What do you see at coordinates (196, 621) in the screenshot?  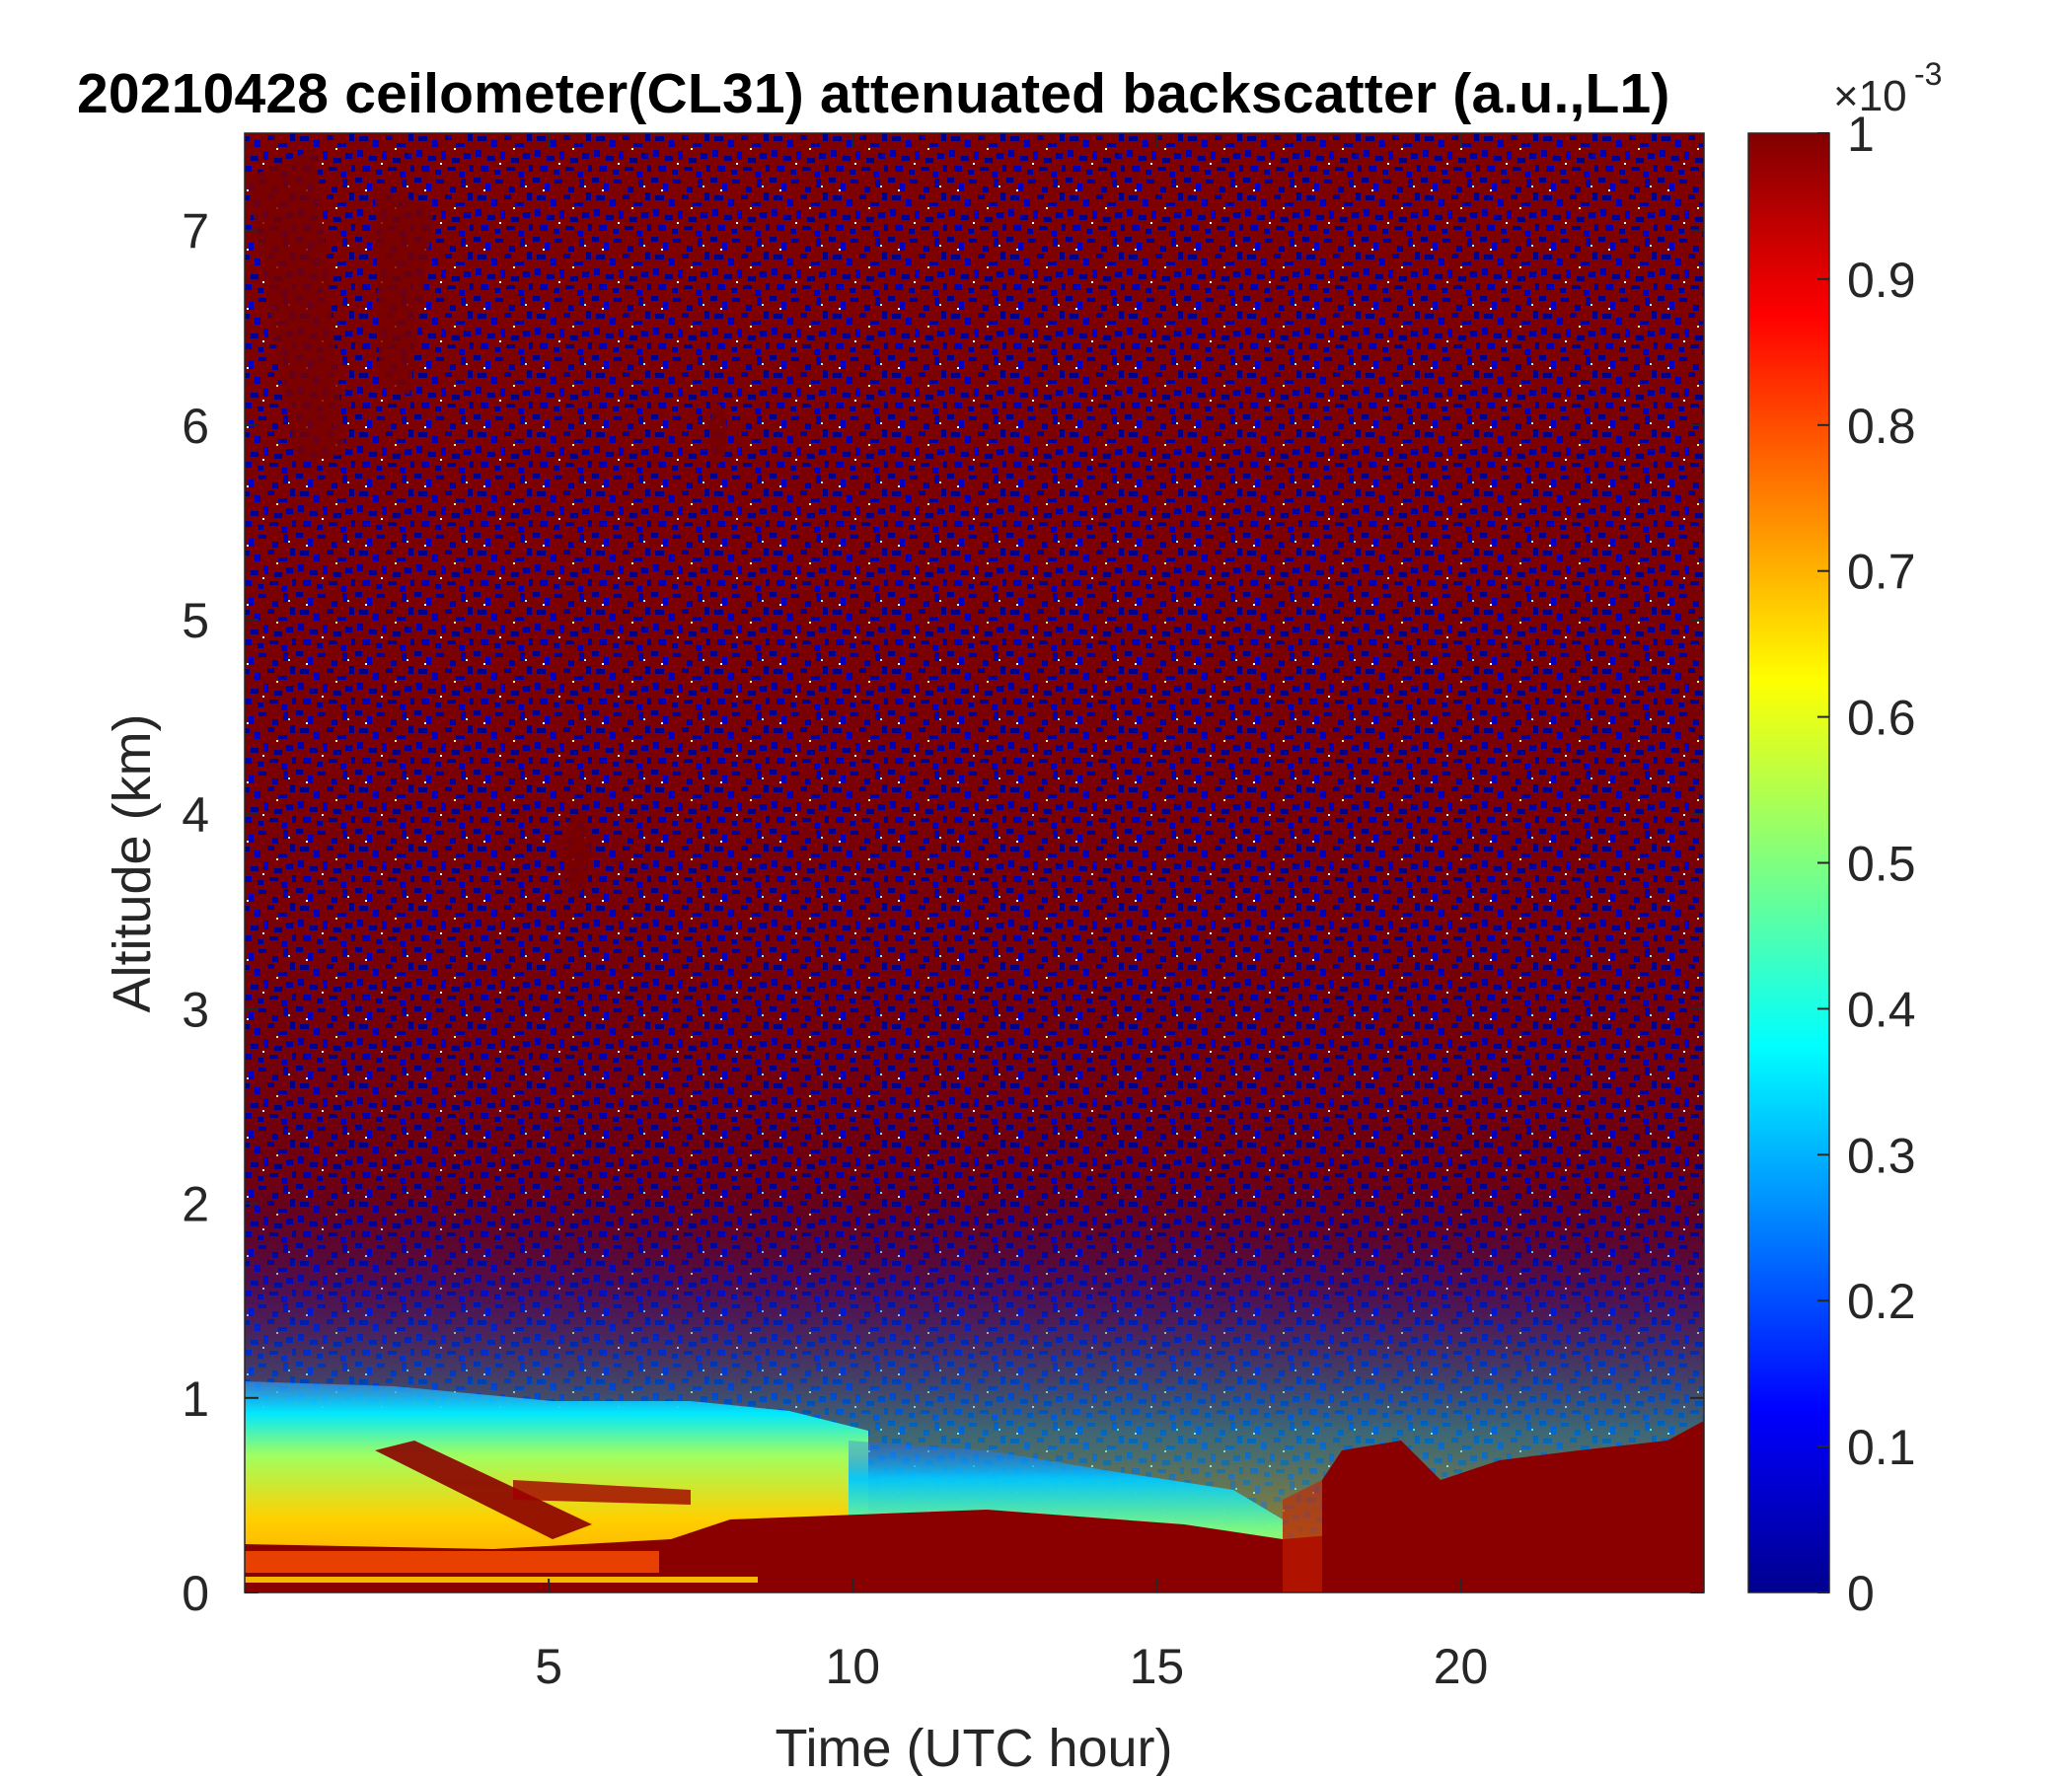 I see `y-tick-label: 5` at bounding box center [196, 621].